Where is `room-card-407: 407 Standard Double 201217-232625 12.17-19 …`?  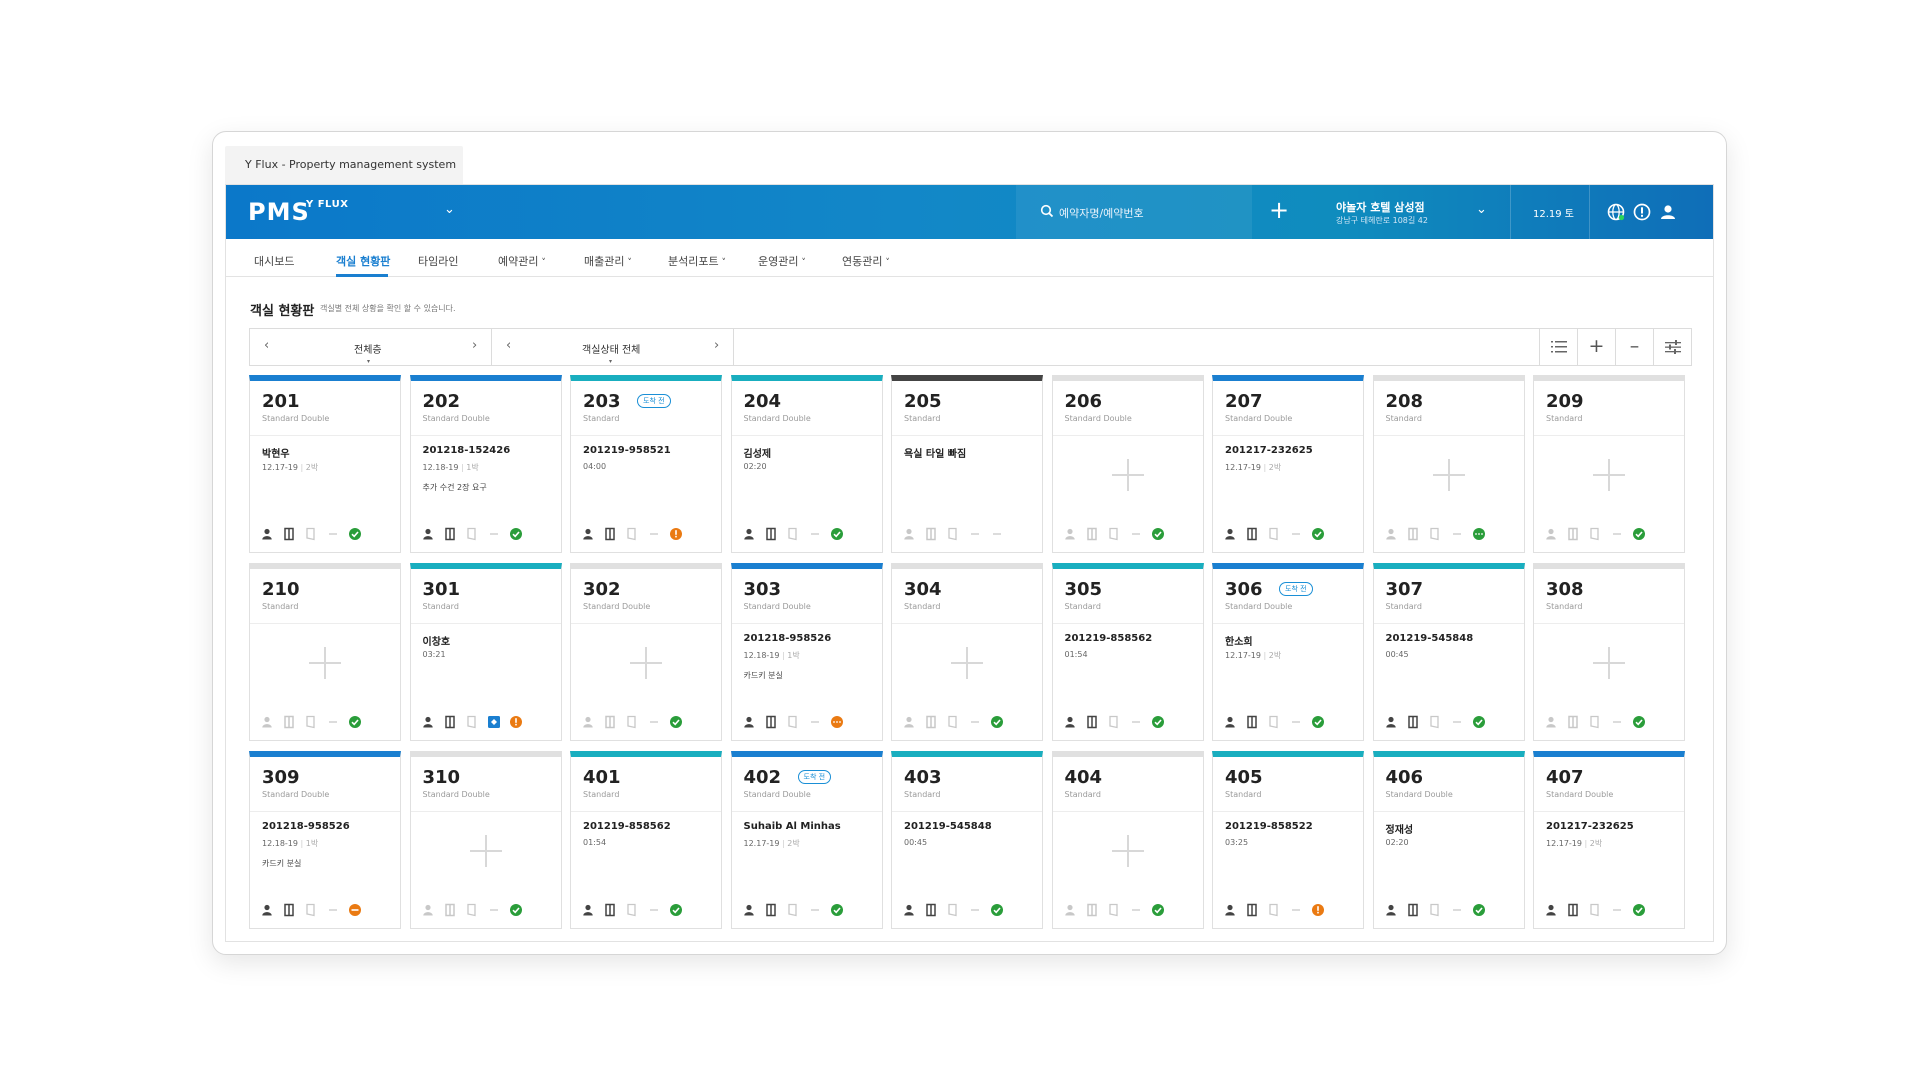 room-card-407: 407 Standard Double 201217-232625 12.17-19 … is located at coordinates (1609, 840).